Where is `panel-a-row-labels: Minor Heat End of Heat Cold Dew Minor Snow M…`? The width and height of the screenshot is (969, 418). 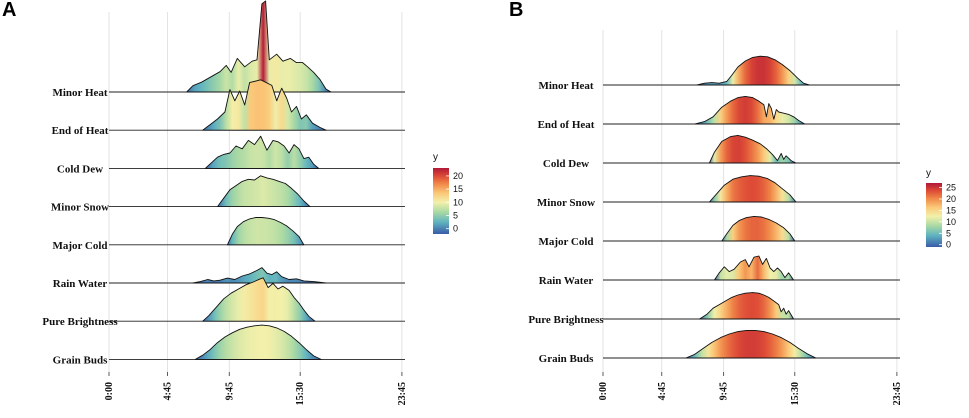
panel-a-row-labels: Minor Heat End of Heat Cold Dew Minor Snow M… is located at coordinates (80, 226).